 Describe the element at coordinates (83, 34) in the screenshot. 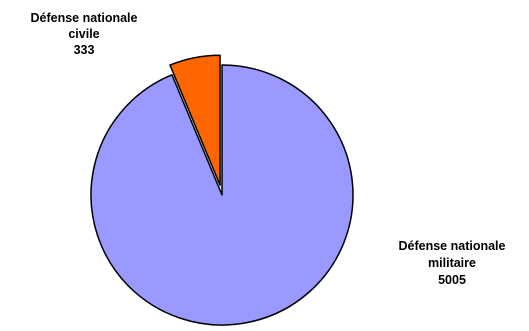

I see `label-civile-line2: civile` at that location.